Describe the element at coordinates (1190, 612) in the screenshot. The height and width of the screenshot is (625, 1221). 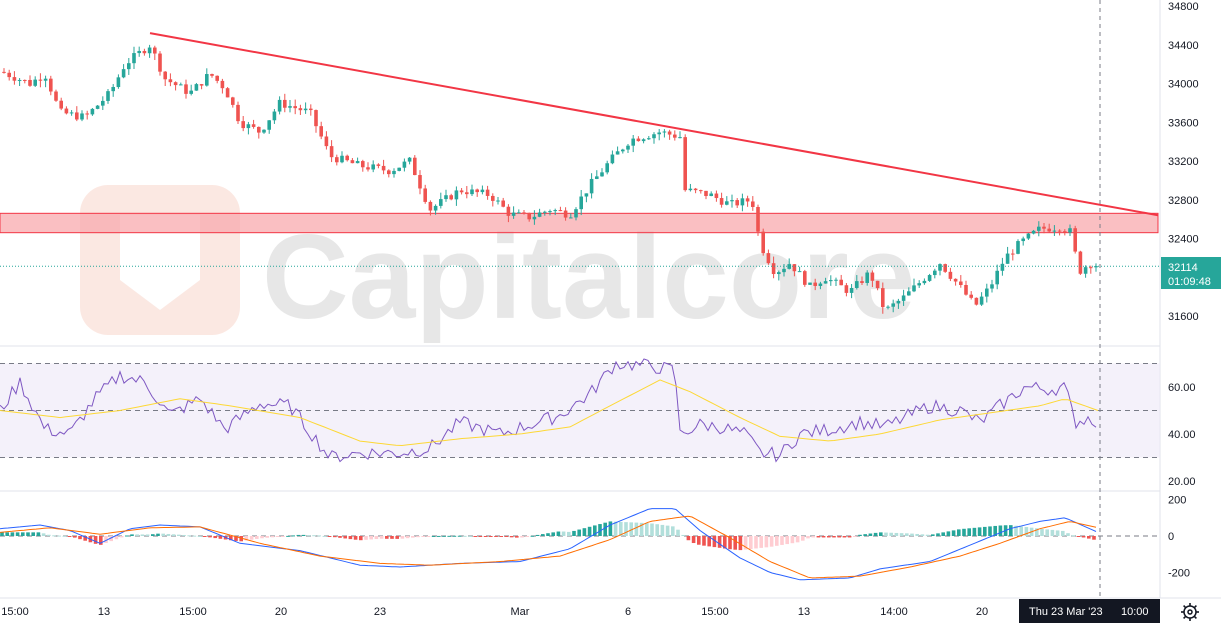
I see `gear-icon` at that location.